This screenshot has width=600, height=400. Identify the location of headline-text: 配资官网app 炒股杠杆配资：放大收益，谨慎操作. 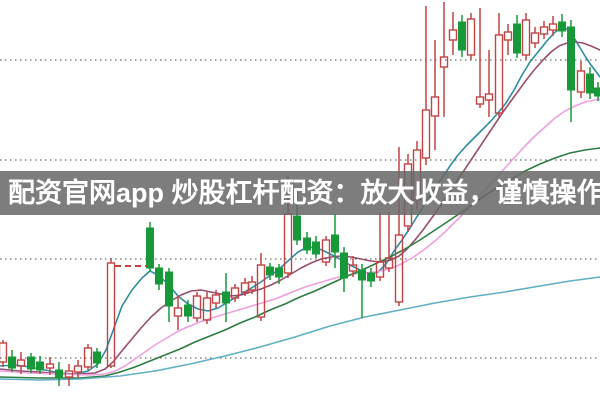
(304, 192).